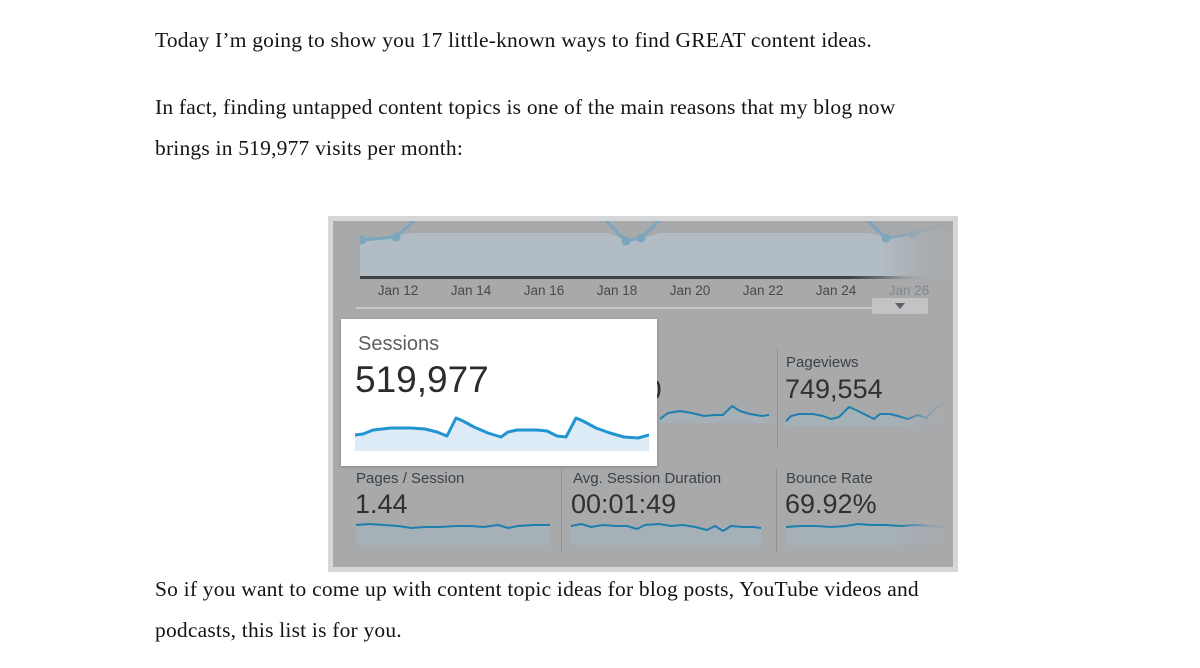  Describe the element at coordinates (690, 290) in the screenshot. I see `timeline-tick: Jan 20` at that location.